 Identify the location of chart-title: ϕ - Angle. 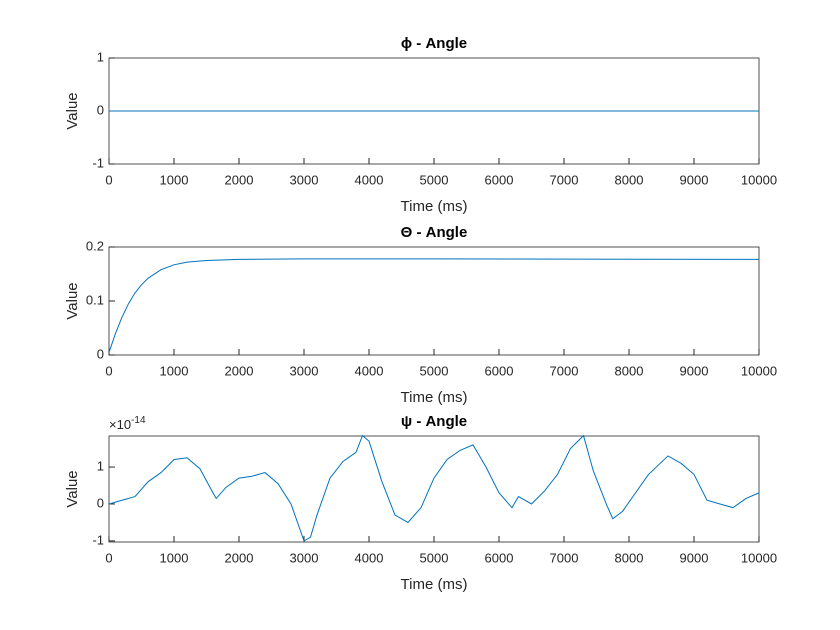
(434, 43).